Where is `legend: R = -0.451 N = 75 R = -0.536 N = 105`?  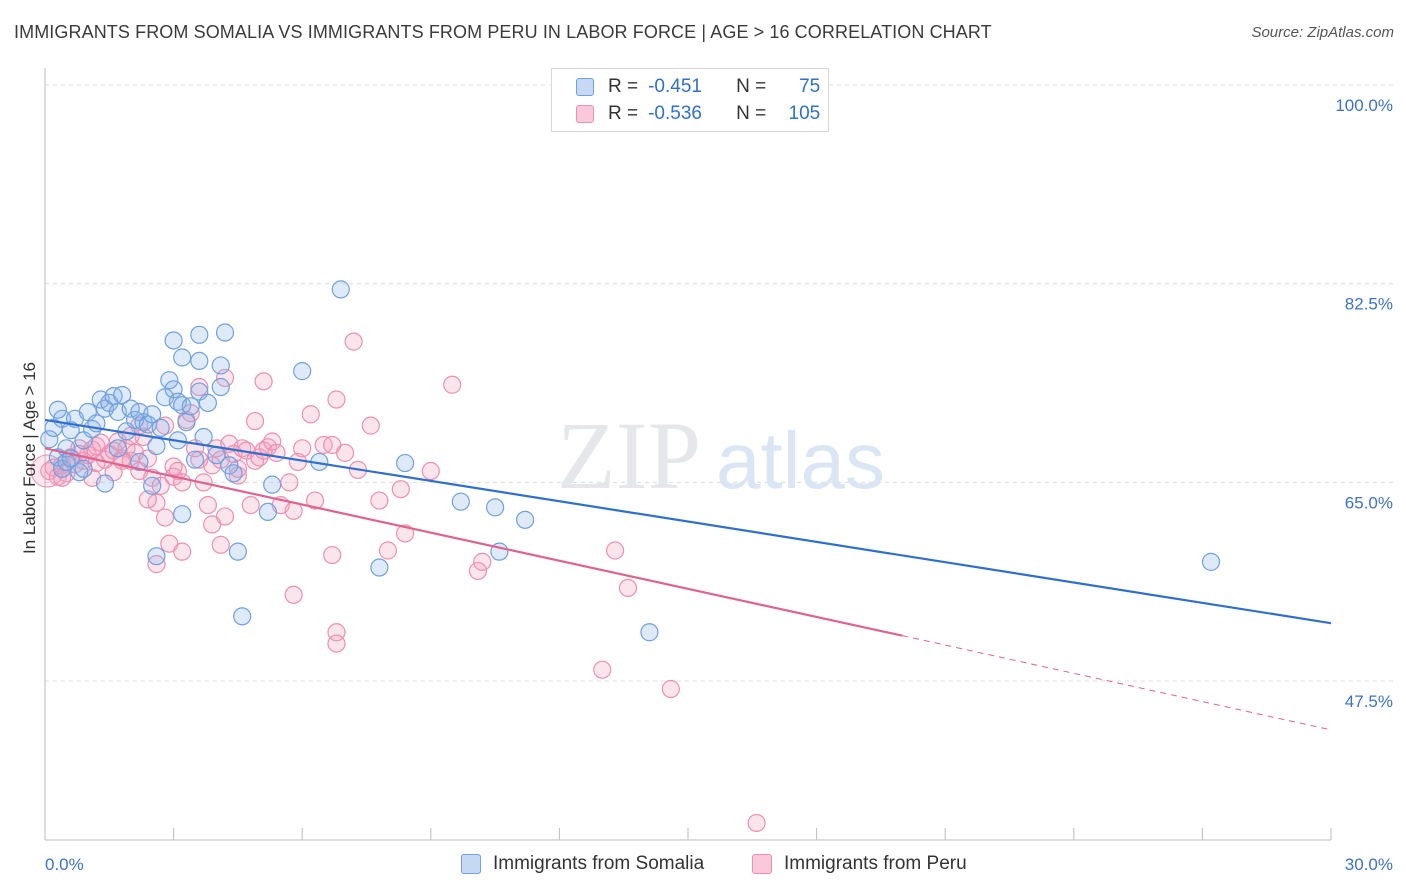
legend: R = -0.451 N = 75 R = -0.536 N = 105 is located at coordinates (690, 100).